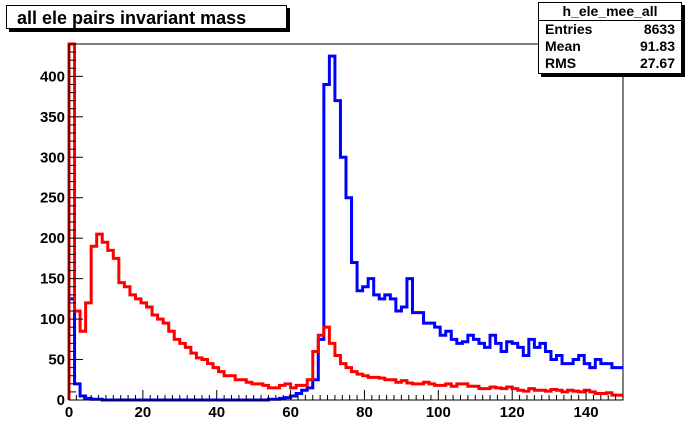  What do you see at coordinates (61, 400) in the screenshot?
I see `y-tick-label: 0` at bounding box center [61, 400].